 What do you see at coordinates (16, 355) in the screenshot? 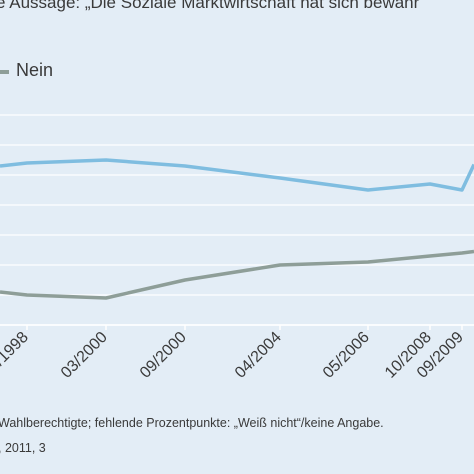
I see `x-tick-label: 10/1998` at bounding box center [16, 355].